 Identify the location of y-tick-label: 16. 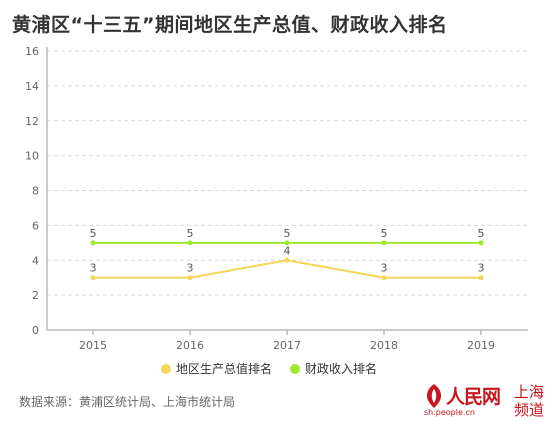
(32, 51).